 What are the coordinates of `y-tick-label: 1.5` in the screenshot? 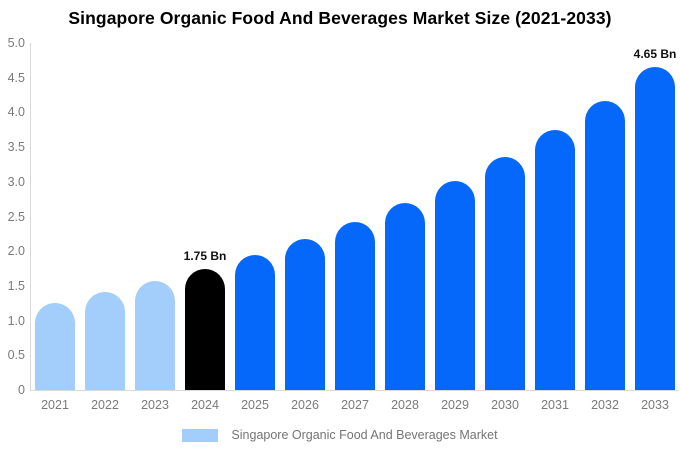 It's located at (16, 285).